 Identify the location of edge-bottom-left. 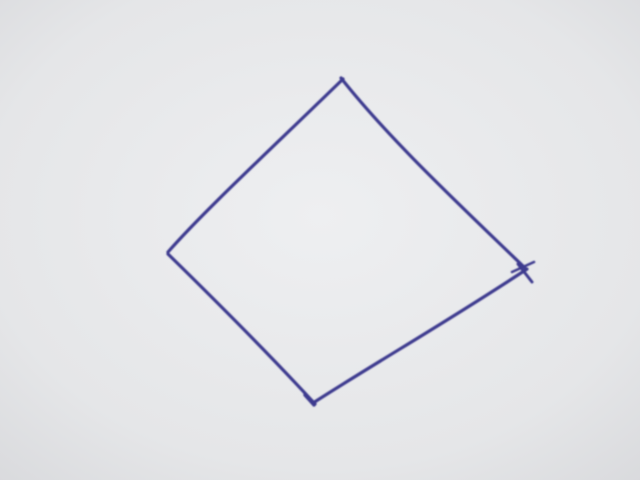
(241, 329).